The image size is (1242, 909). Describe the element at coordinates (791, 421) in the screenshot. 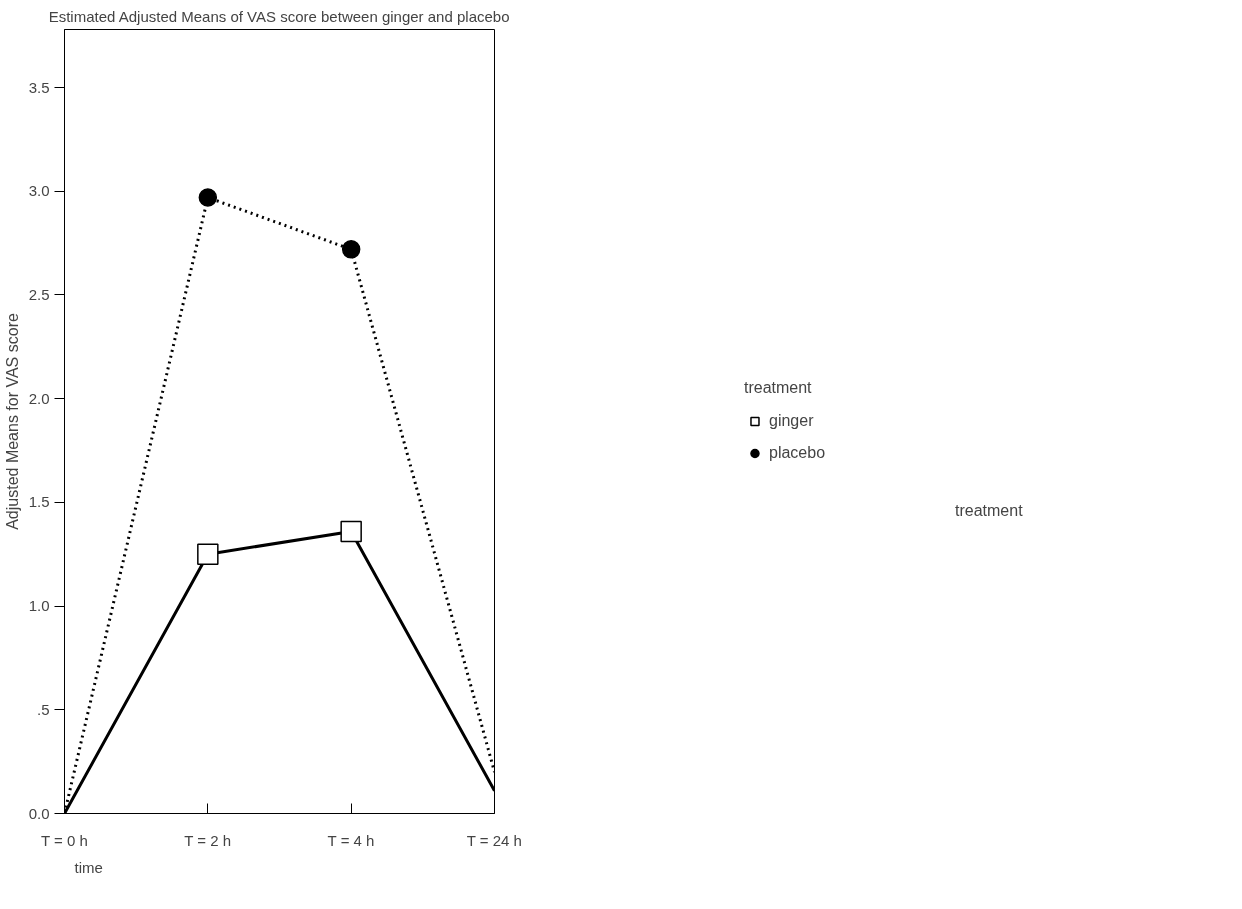

I see `legend-label: ginger` at that location.